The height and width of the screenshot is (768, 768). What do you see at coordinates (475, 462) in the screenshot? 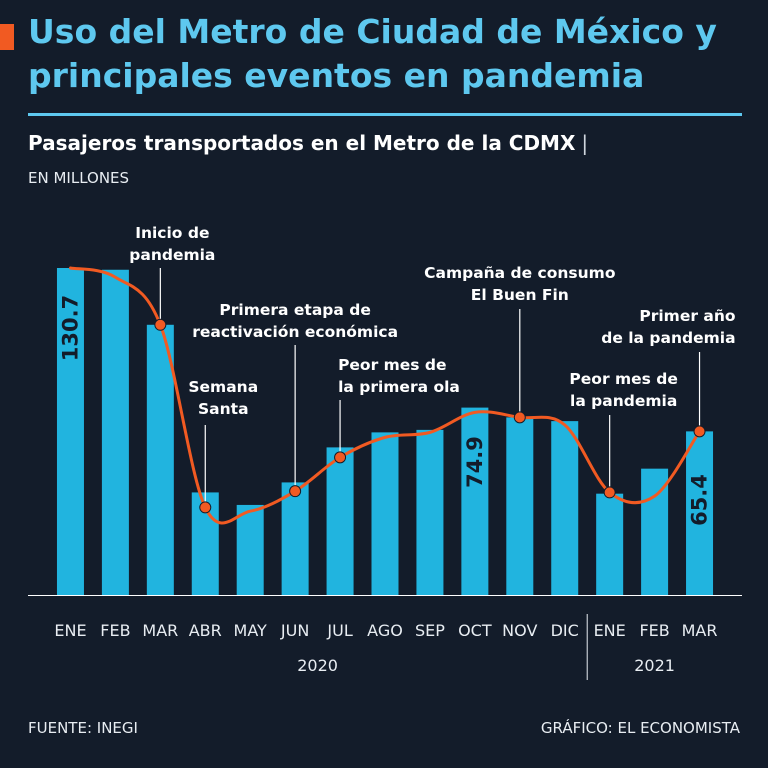
I see `value-label-1: 74.9` at bounding box center [475, 462].